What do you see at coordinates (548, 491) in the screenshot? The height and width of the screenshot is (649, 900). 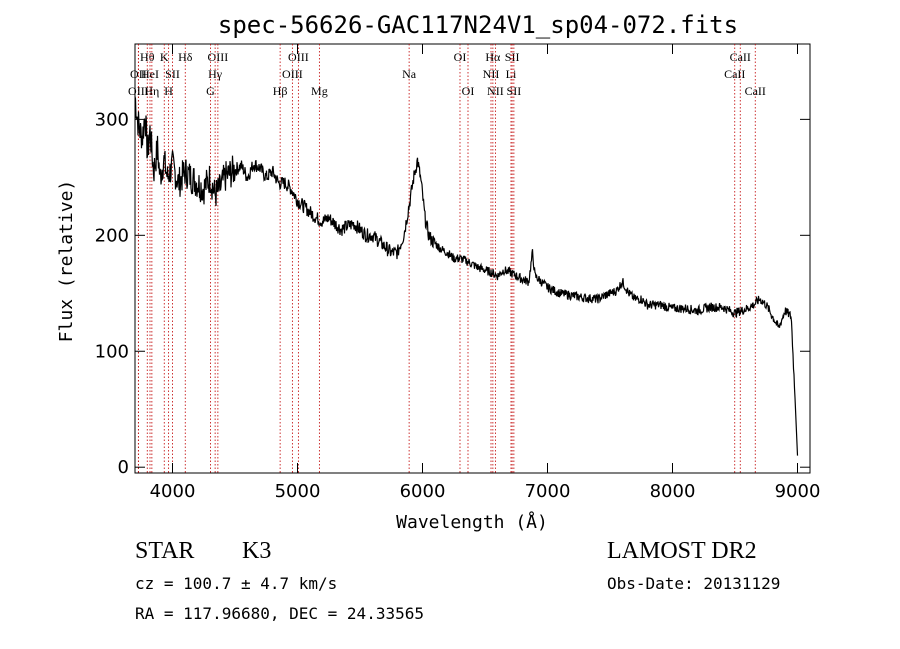 I see `x-tick-label-3: 7000` at bounding box center [548, 491].